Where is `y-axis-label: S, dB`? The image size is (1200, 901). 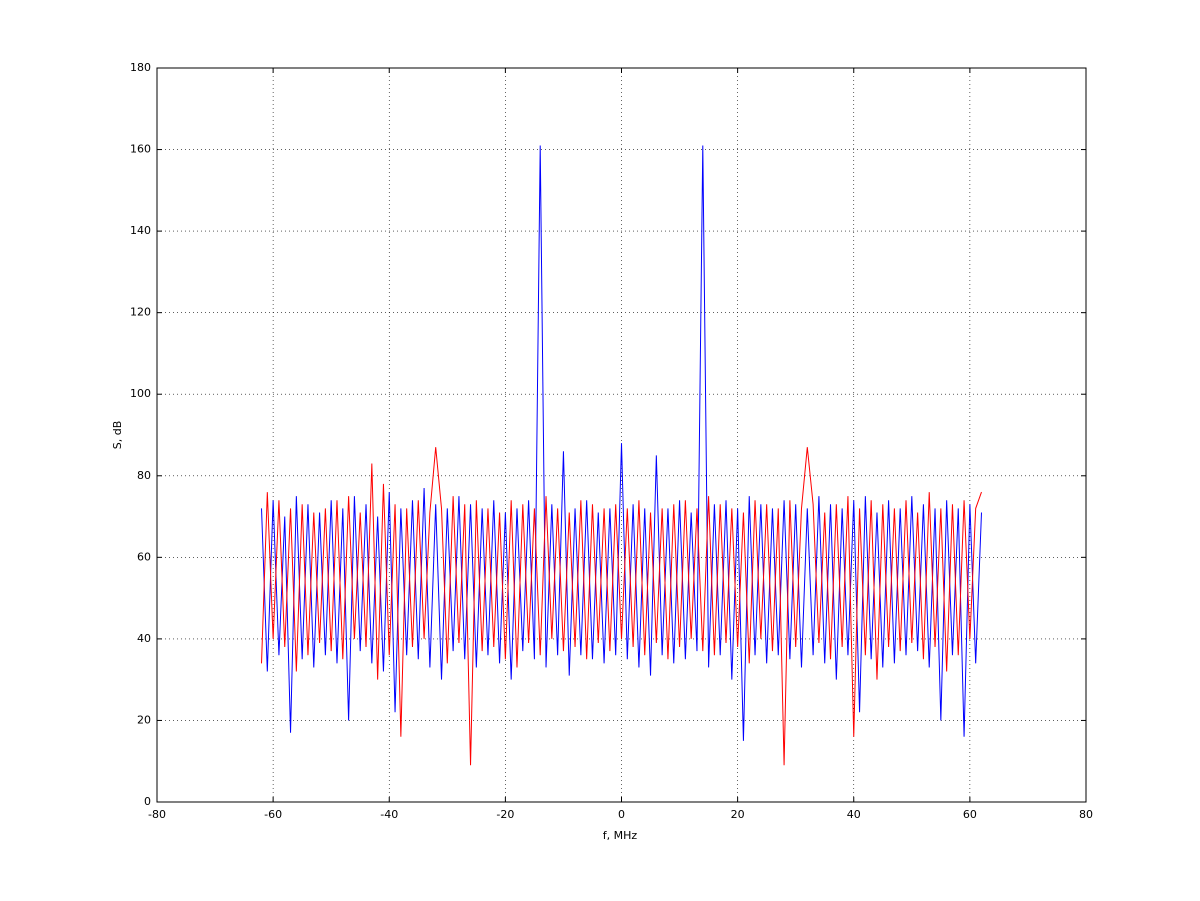 y-axis-label: S, dB is located at coordinates (117, 435).